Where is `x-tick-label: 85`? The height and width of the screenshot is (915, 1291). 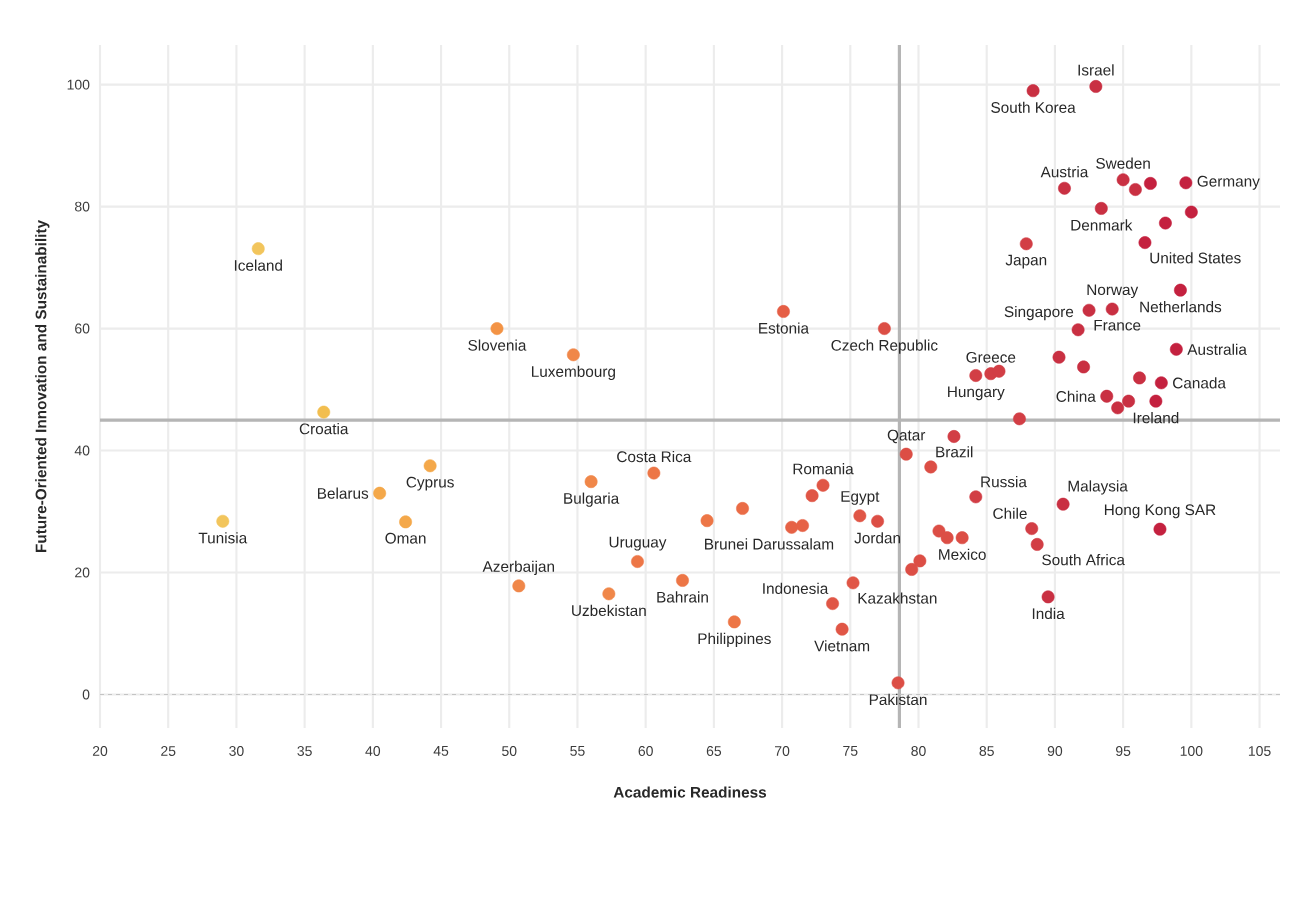 x-tick-label: 85 is located at coordinates (986, 751).